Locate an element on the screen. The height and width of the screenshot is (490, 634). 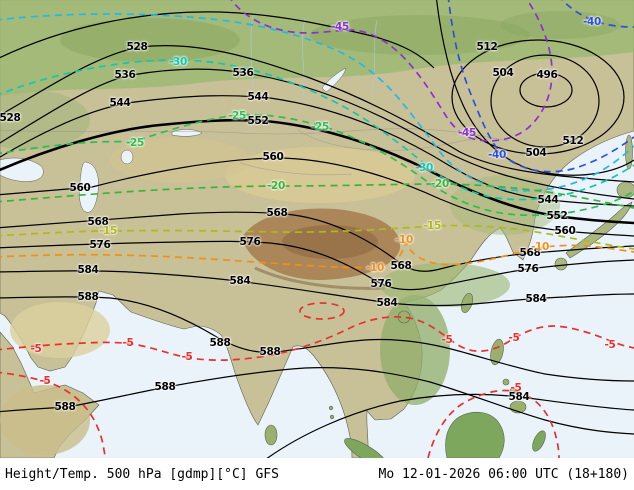
temp-contour-minus5-southwest is located at coordinates (53, 414).